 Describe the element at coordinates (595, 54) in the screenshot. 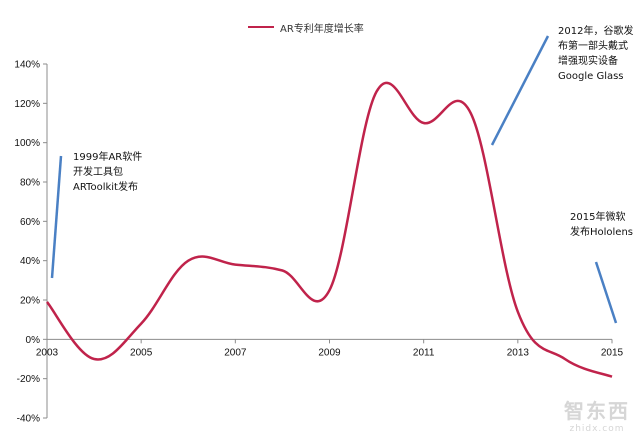

I see `annotation-google-glass: 2012年，谷歌发 布第一部头戴式 增强现实设备 Google Glass` at that location.